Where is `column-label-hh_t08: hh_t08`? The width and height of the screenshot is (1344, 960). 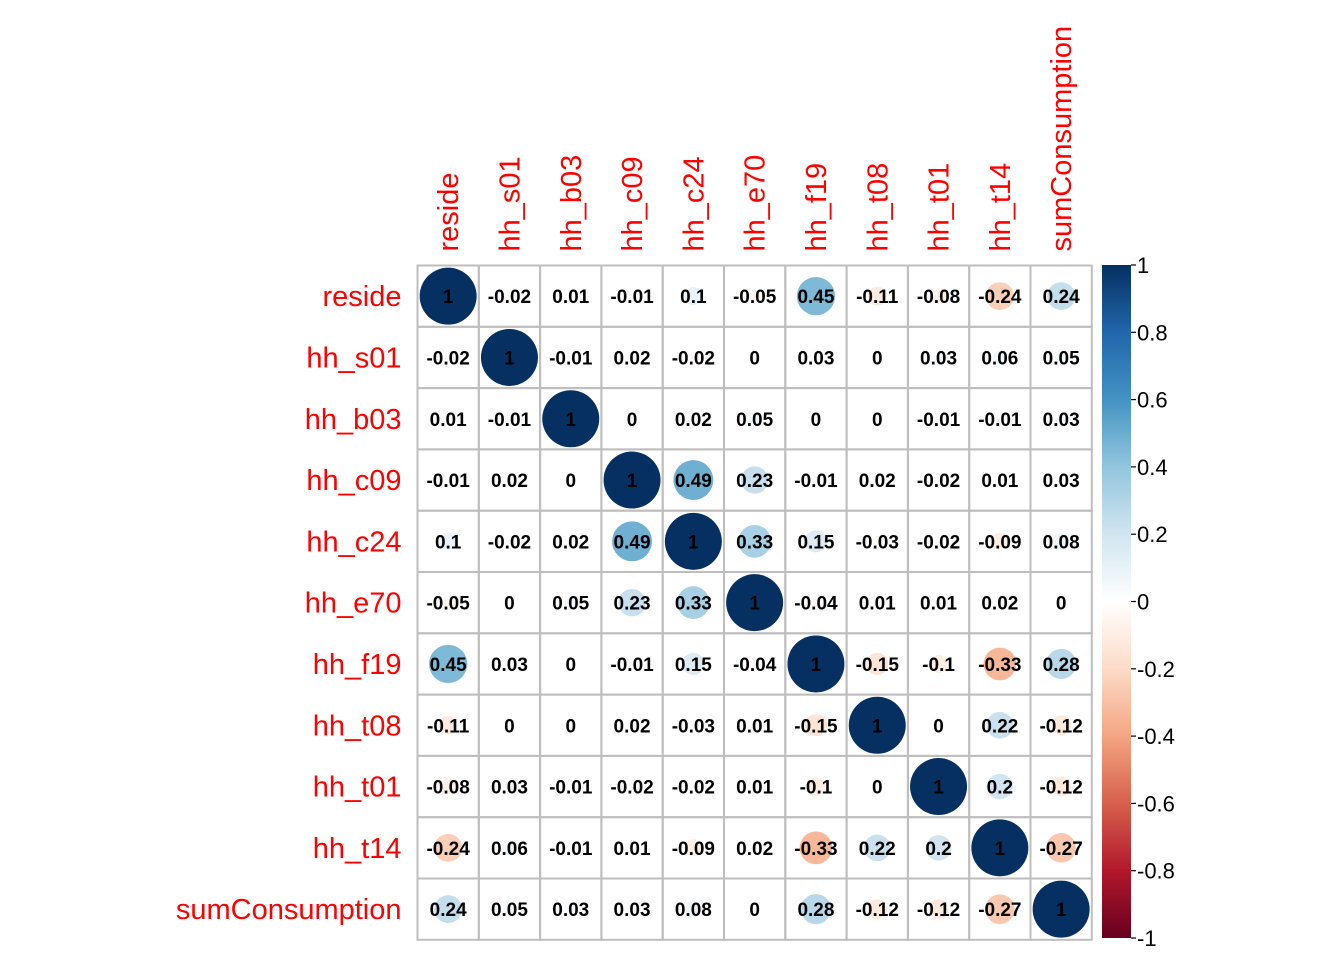
column-label-hh_t08: hh_t08 is located at coordinates (878, 207).